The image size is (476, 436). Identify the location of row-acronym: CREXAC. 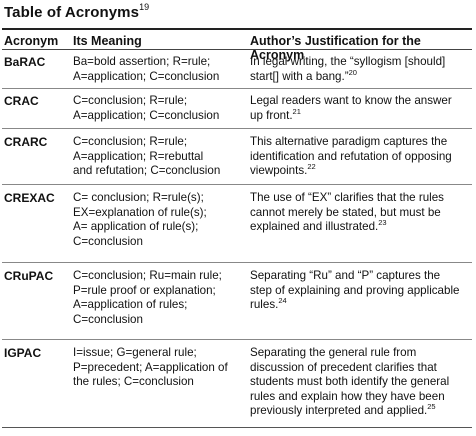
(29, 198).